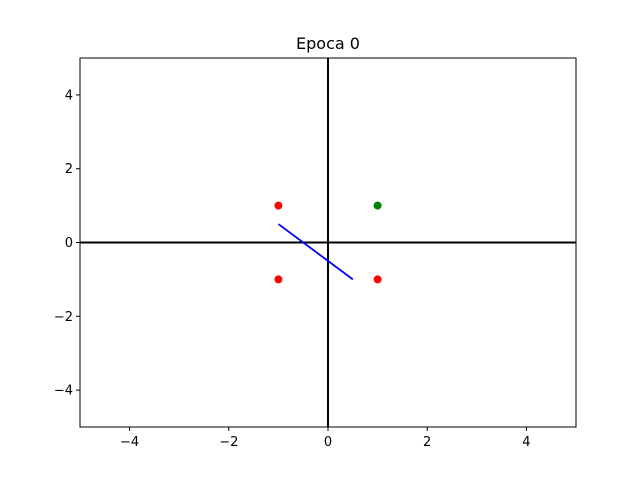 Image resolution: width=640 pixels, height=480 pixels. Describe the element at coordinates (228, 442) in the screenshot. I see `x-tick-label: −2` at that location.